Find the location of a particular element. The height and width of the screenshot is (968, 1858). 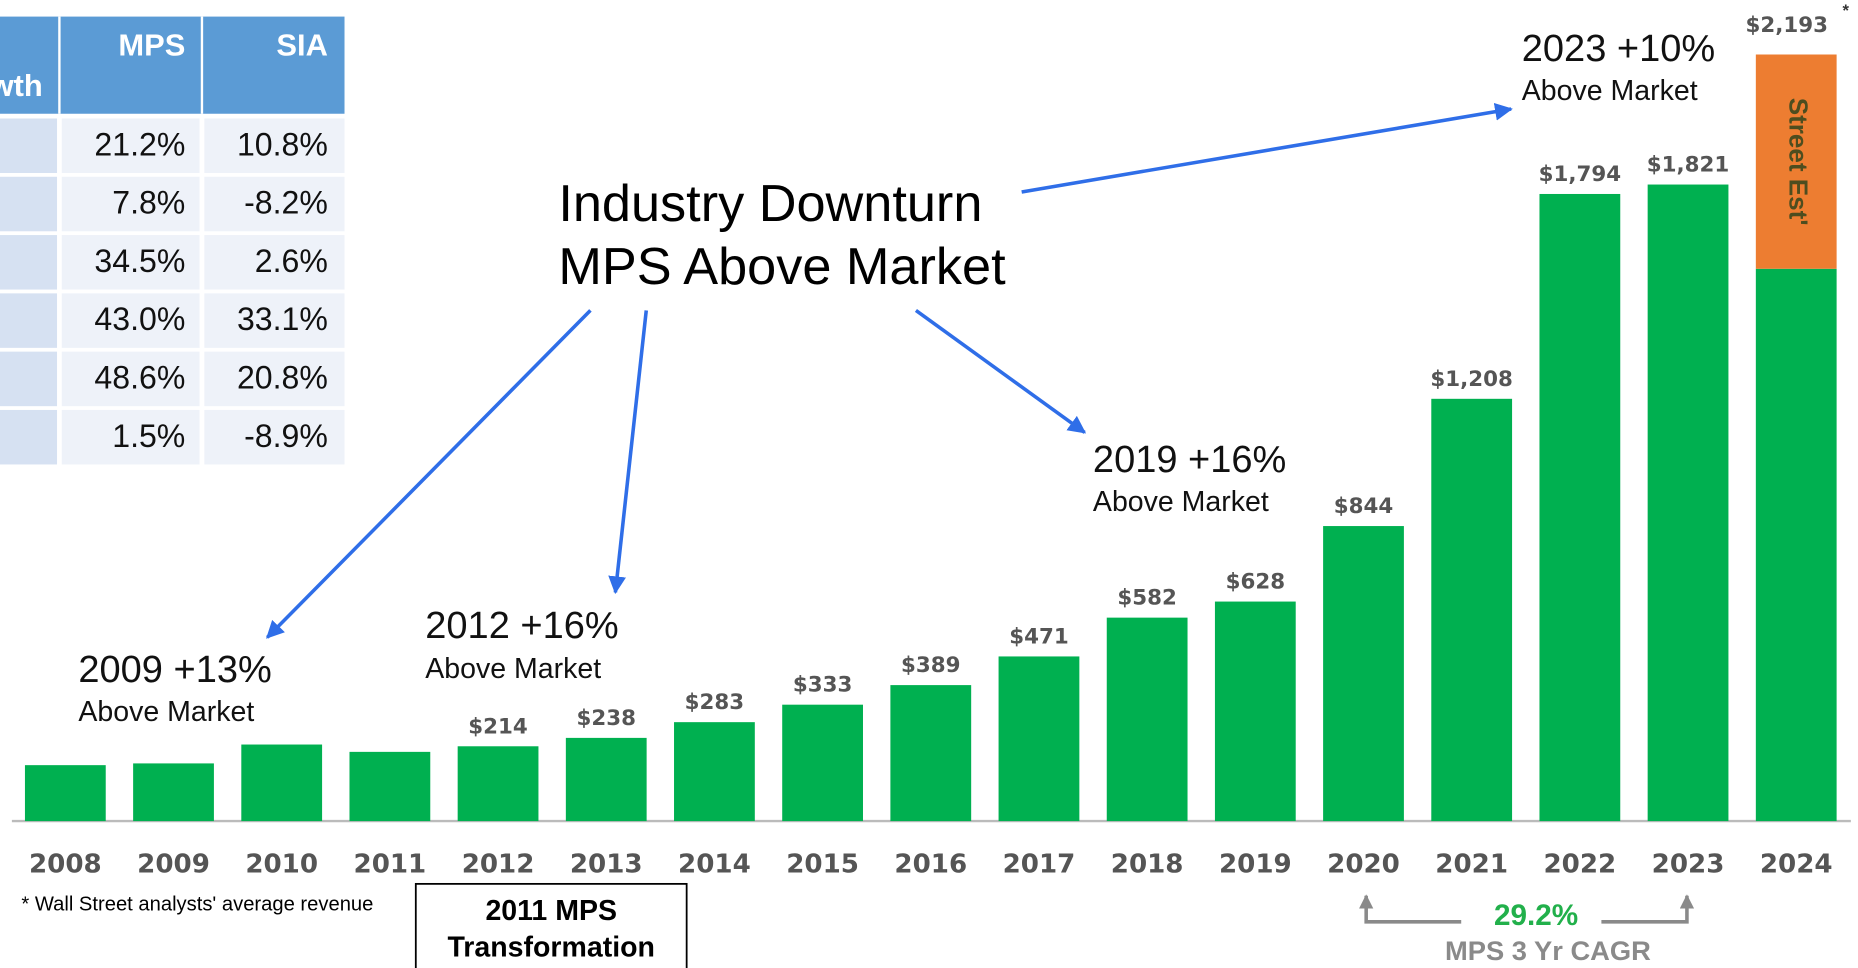

value-label: $1,821 is located at coordinates (1688, 165).